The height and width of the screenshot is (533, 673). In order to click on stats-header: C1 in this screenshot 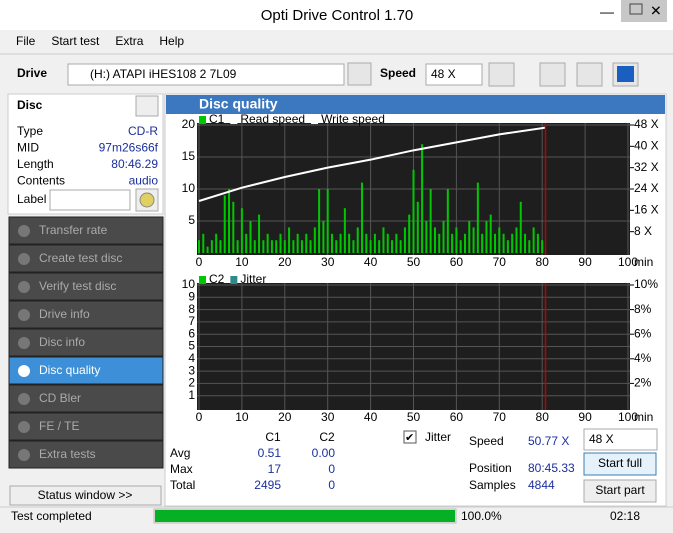, I will do `click(273, 437)`.